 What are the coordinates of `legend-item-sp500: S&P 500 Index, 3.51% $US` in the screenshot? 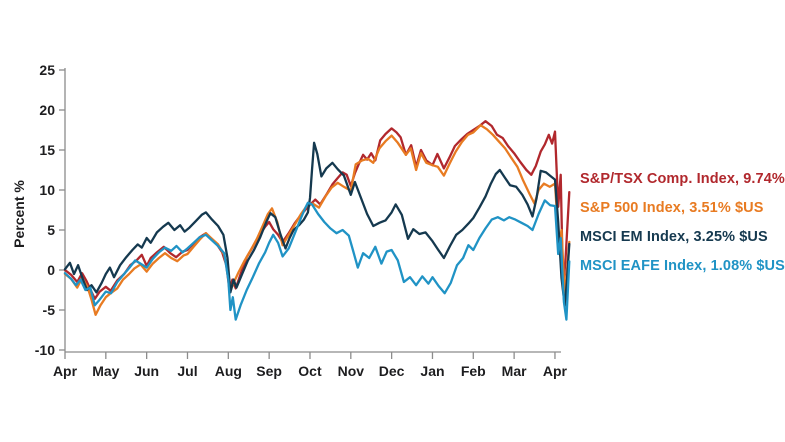 It's located at (672, 208).